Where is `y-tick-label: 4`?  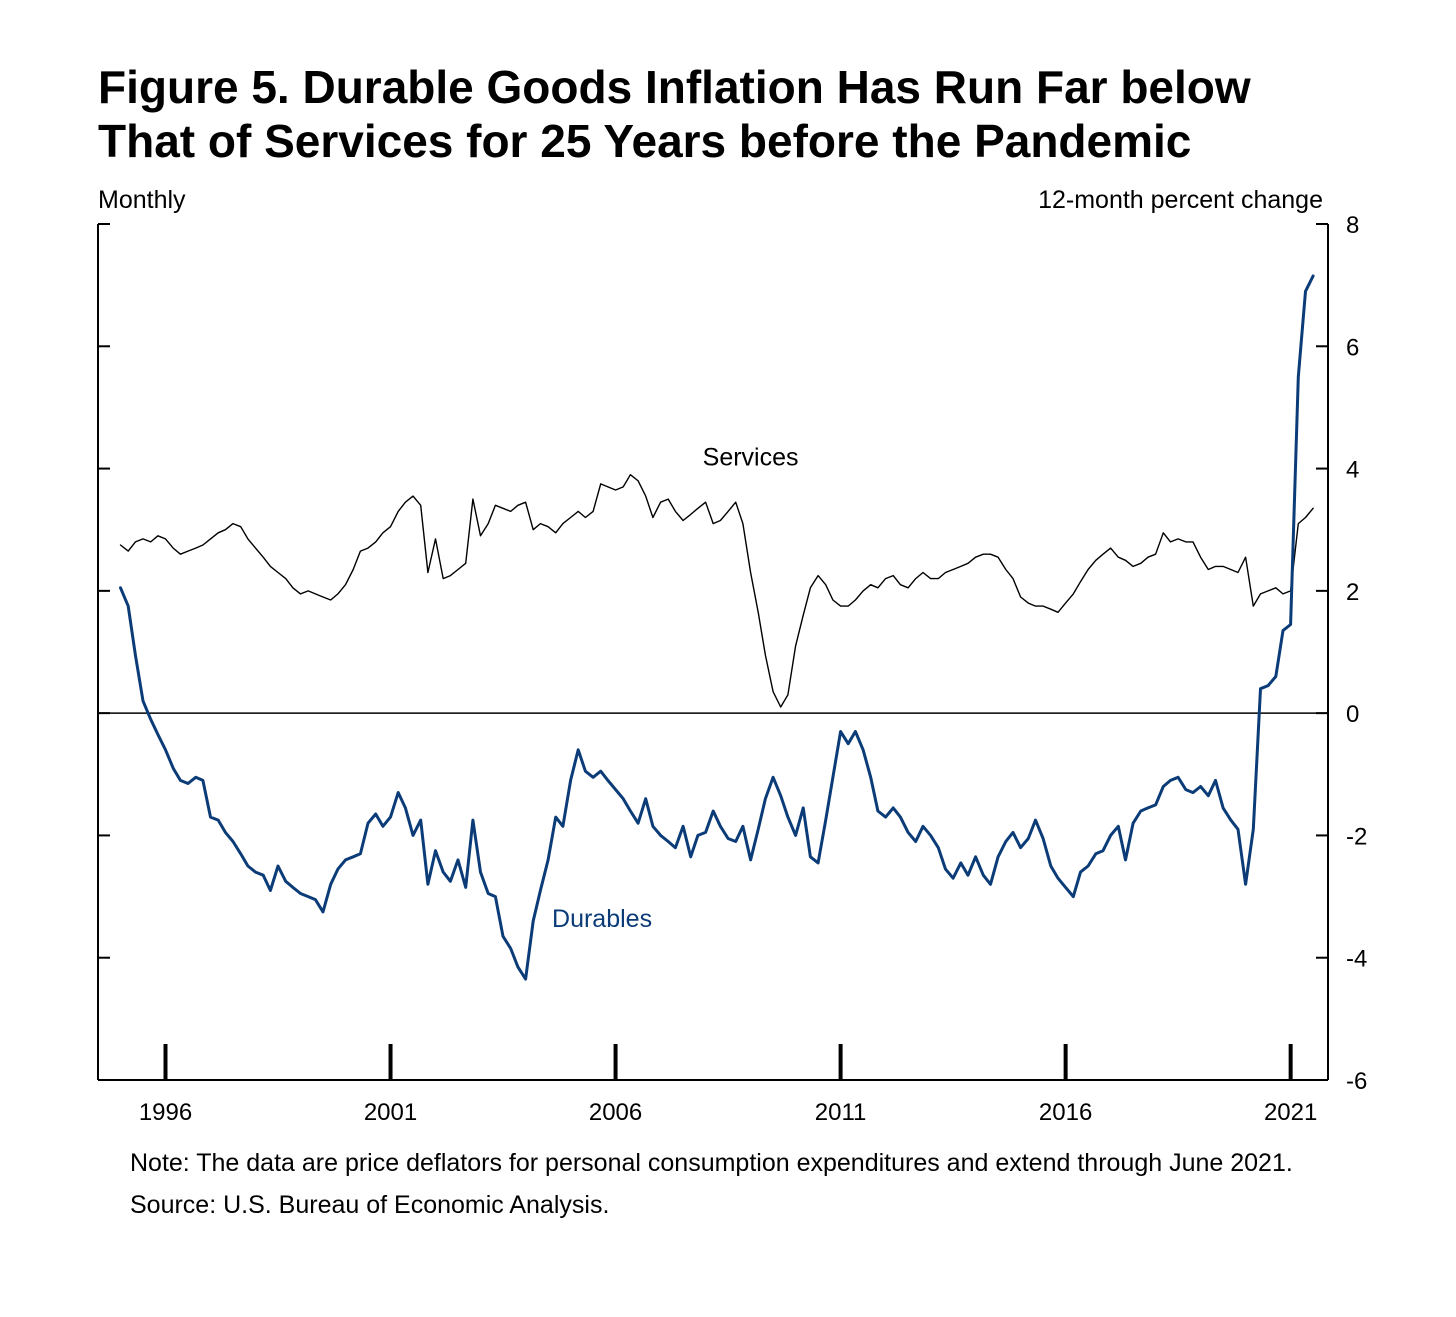
y-tick-label: 4 is located at coordinates (1352, 470).